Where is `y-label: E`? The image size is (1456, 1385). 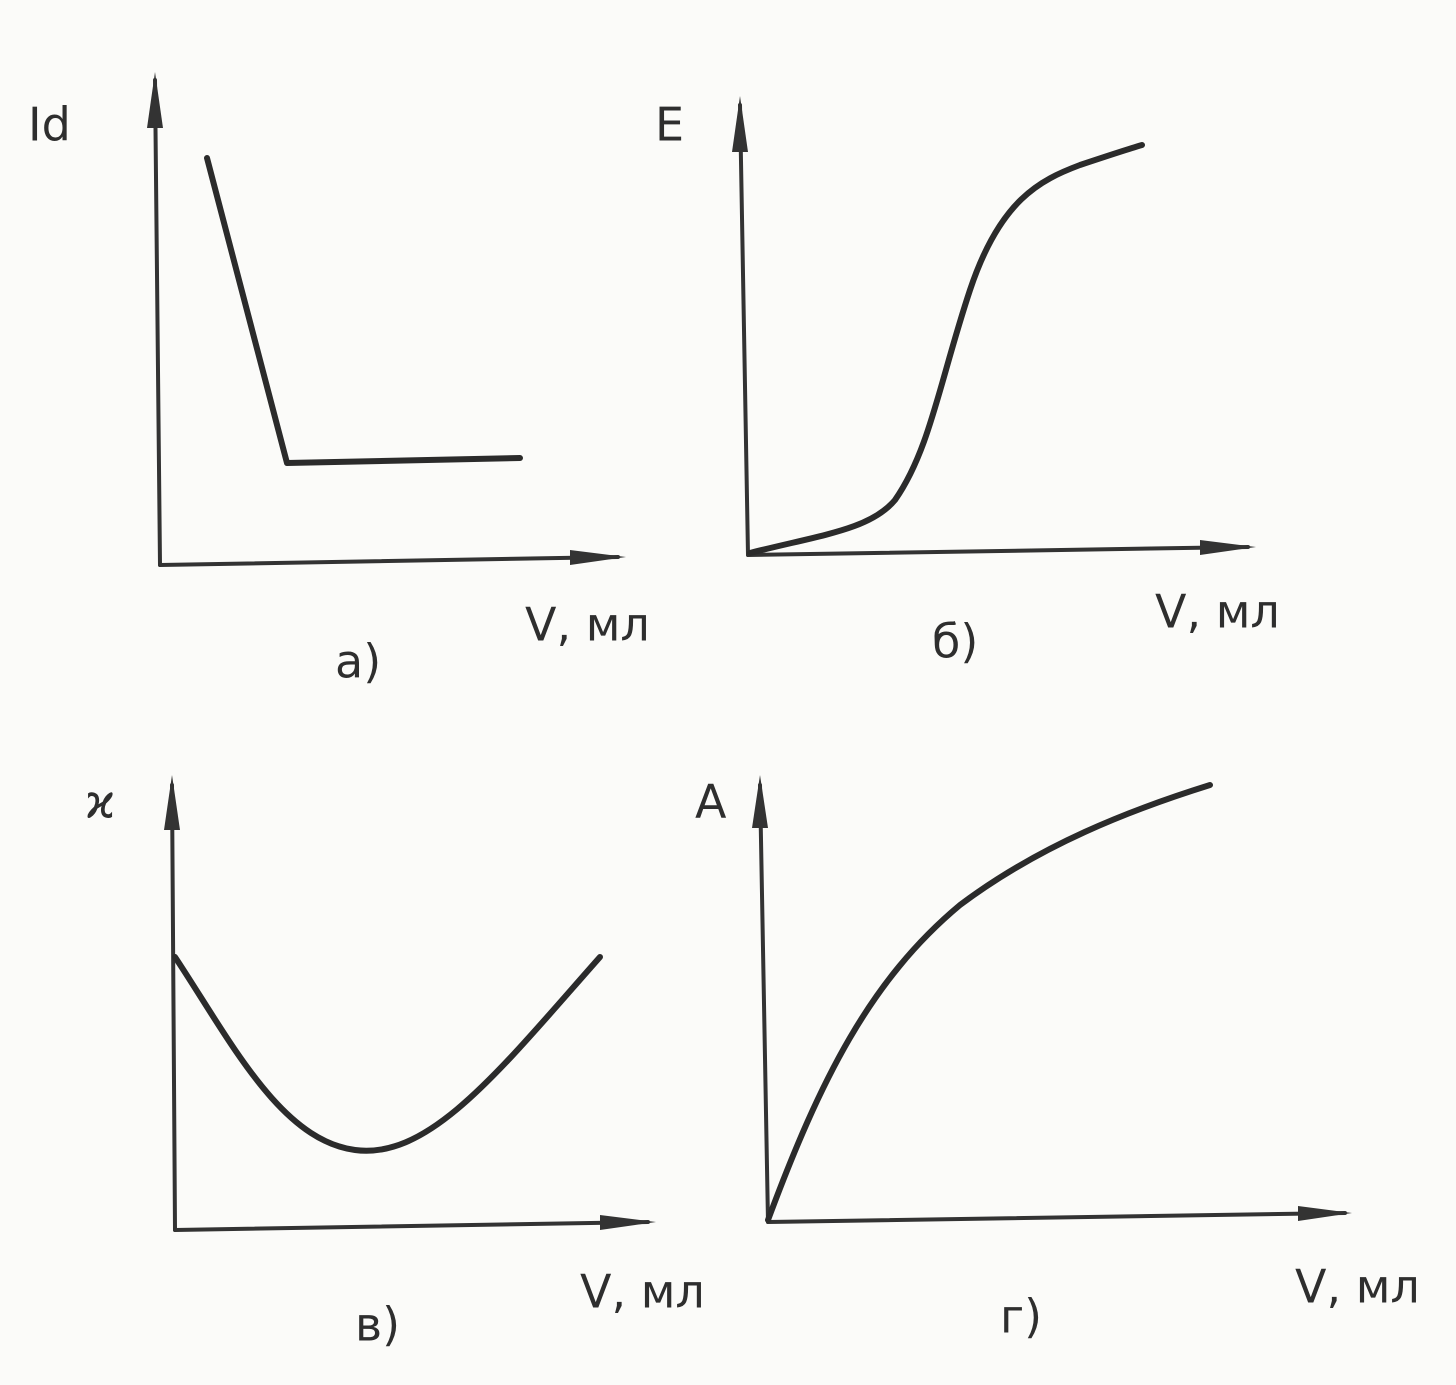
y-label: E is located at coordinates (669, 125).